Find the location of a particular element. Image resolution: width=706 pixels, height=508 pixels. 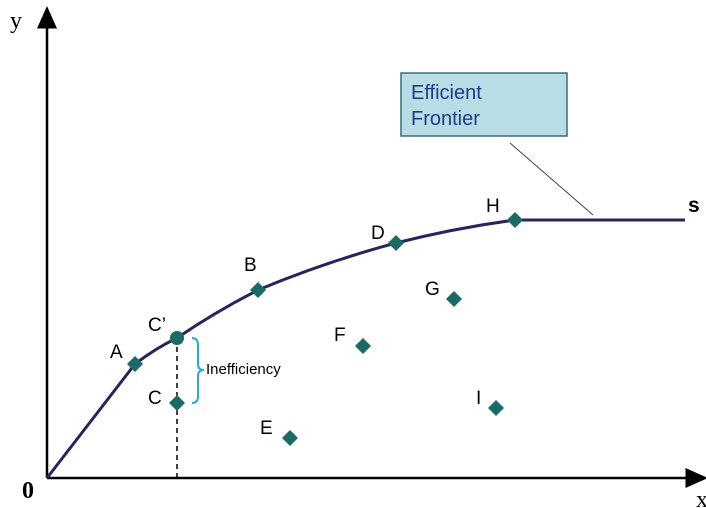

y-axis-label: y is located at coordinates (16, 21).